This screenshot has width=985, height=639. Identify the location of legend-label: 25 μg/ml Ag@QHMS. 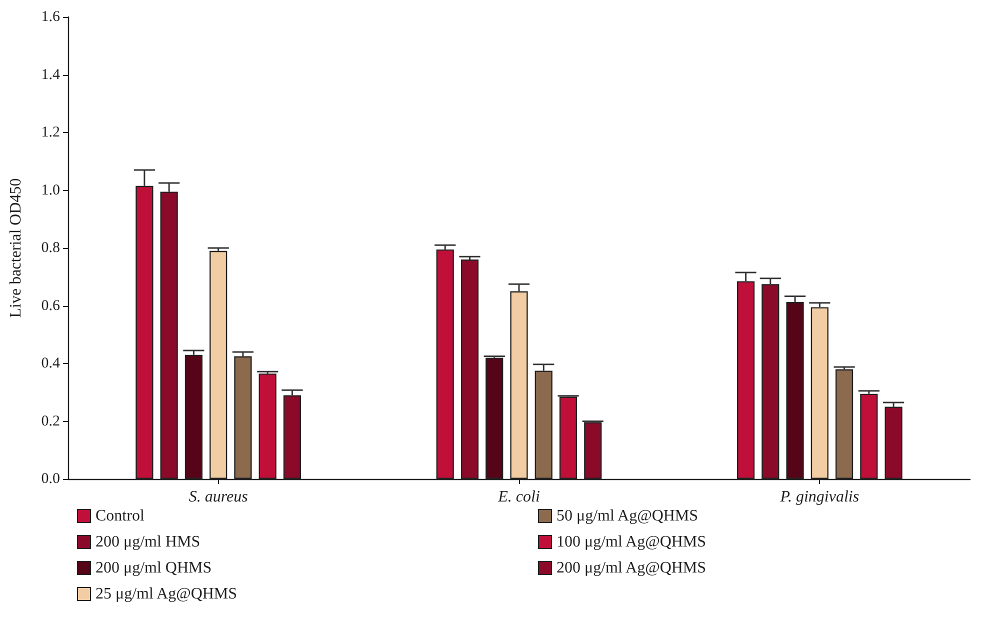
(167, 594).